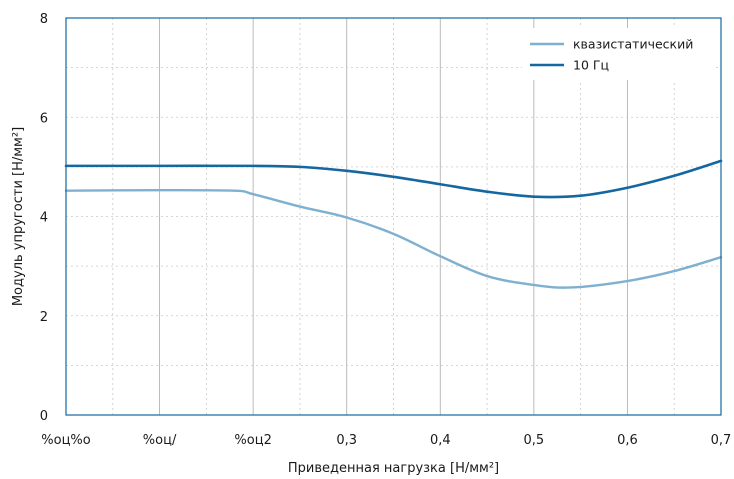 This screenshot has width=734, height=479. I want to click on legend: квазистатический 10 Гц, so click(618, 54).